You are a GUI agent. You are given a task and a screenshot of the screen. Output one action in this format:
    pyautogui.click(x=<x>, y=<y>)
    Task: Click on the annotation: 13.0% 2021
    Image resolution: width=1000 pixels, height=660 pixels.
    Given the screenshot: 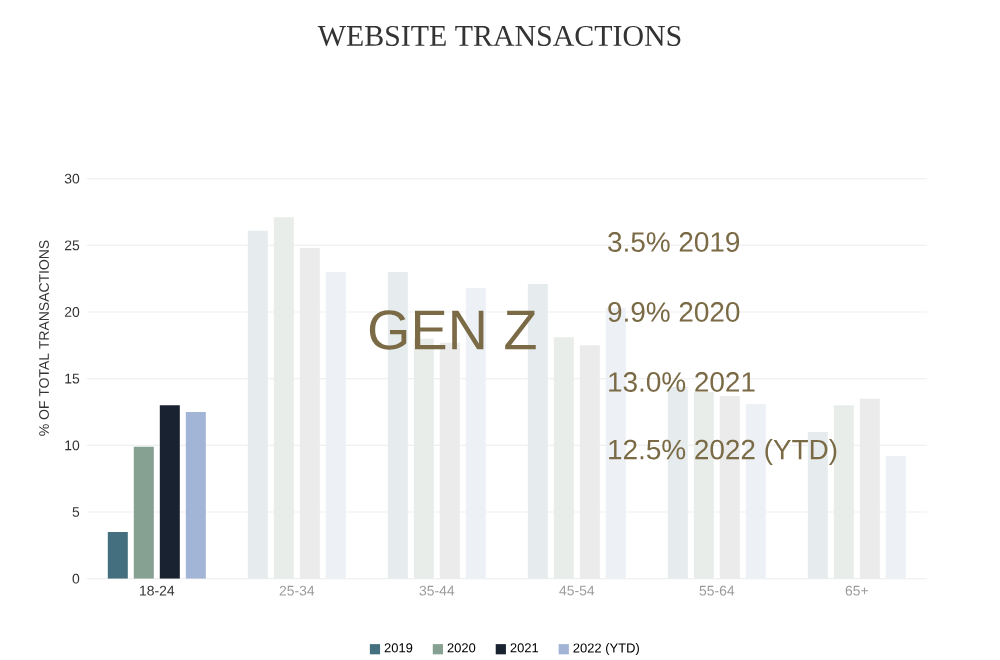 What is the action you would take?
    pyautogui.click(x=682, y=382)
    